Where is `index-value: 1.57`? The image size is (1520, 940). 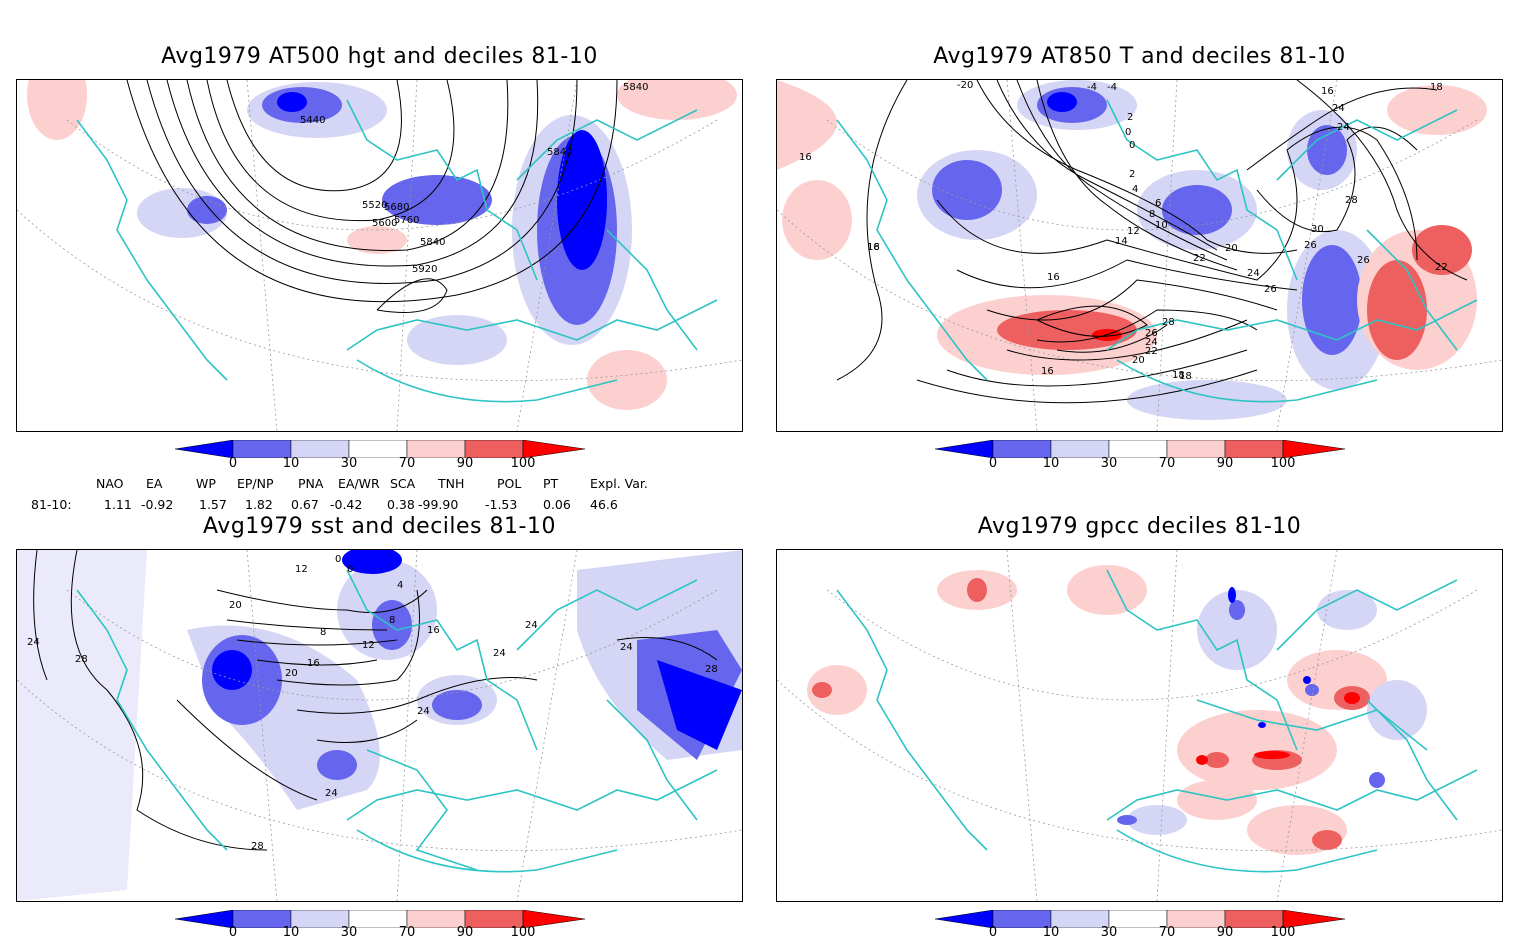 index-value: 1.57 is located at coordinates (213, 504).